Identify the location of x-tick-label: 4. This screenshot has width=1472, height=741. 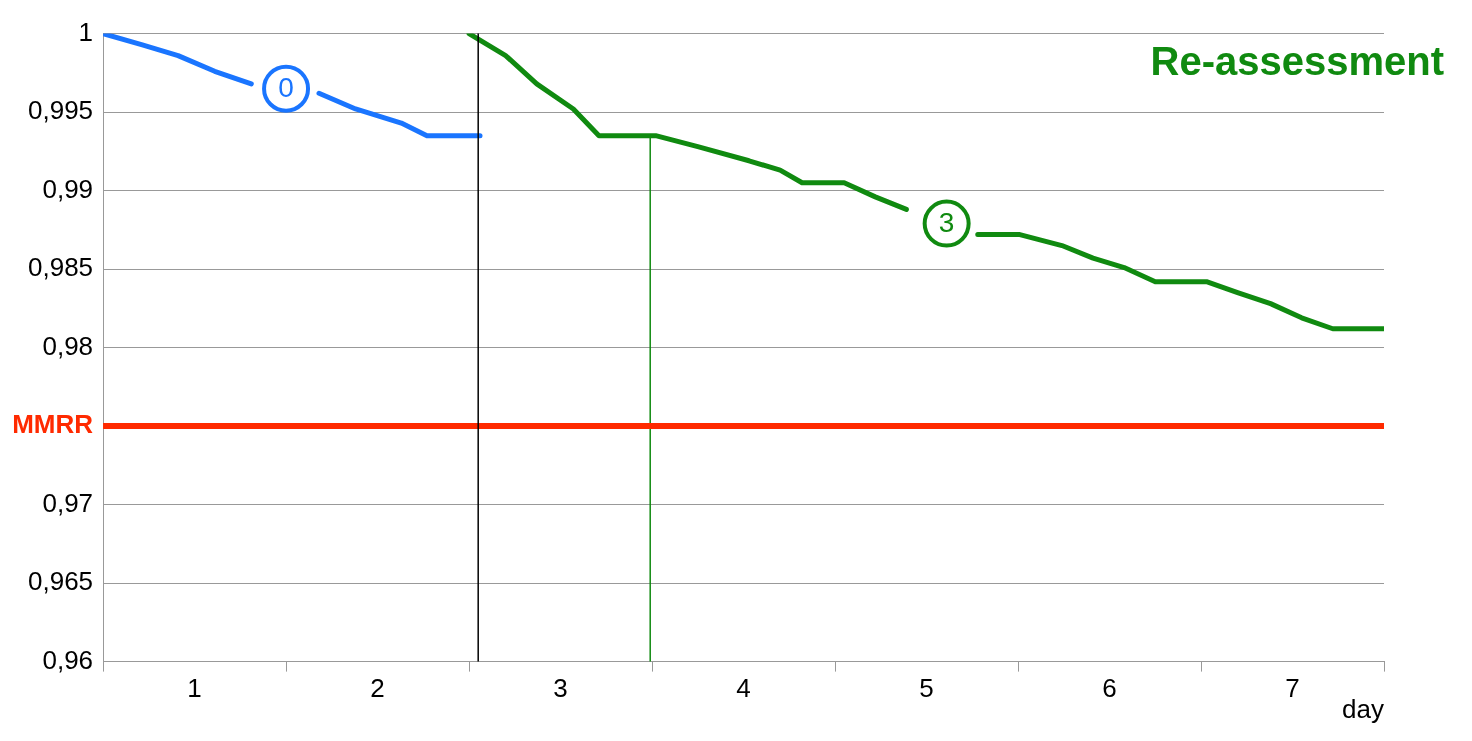
(743, 688).